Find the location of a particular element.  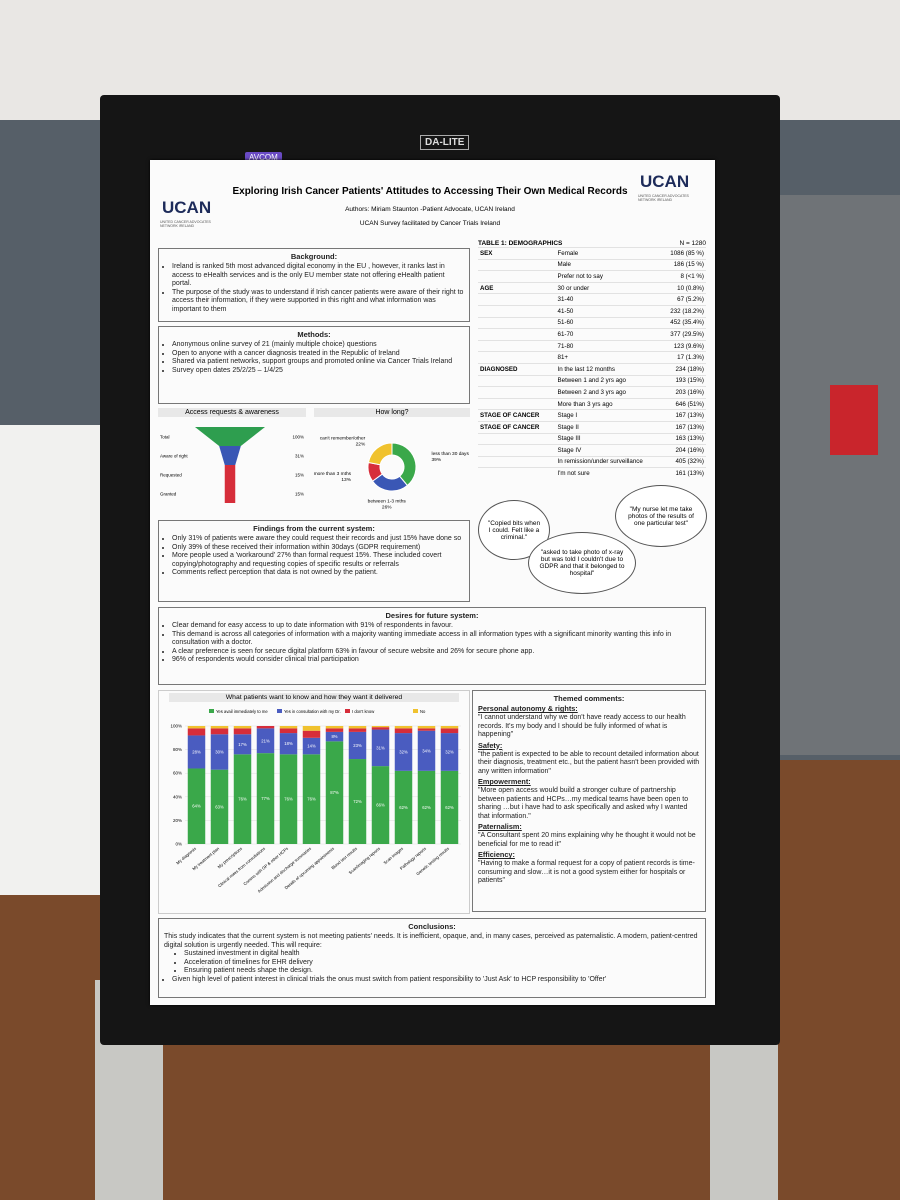

y-tick-label: 60% is located at coordinates (177, 773).